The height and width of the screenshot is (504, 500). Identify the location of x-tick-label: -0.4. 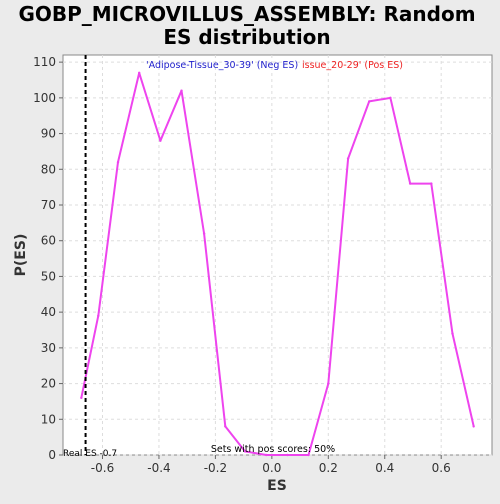
(158, 468).